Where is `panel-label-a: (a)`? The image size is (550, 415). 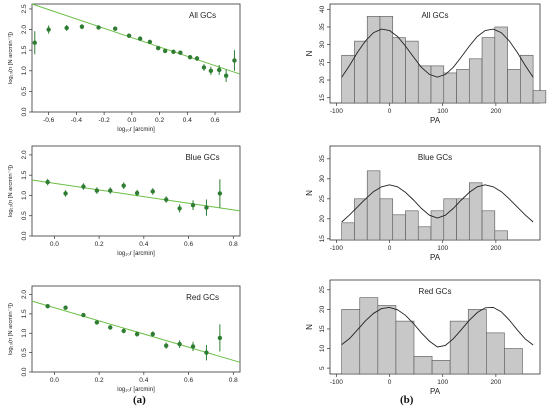 panel-label-a: (a) is located at coordinates (139, 400).